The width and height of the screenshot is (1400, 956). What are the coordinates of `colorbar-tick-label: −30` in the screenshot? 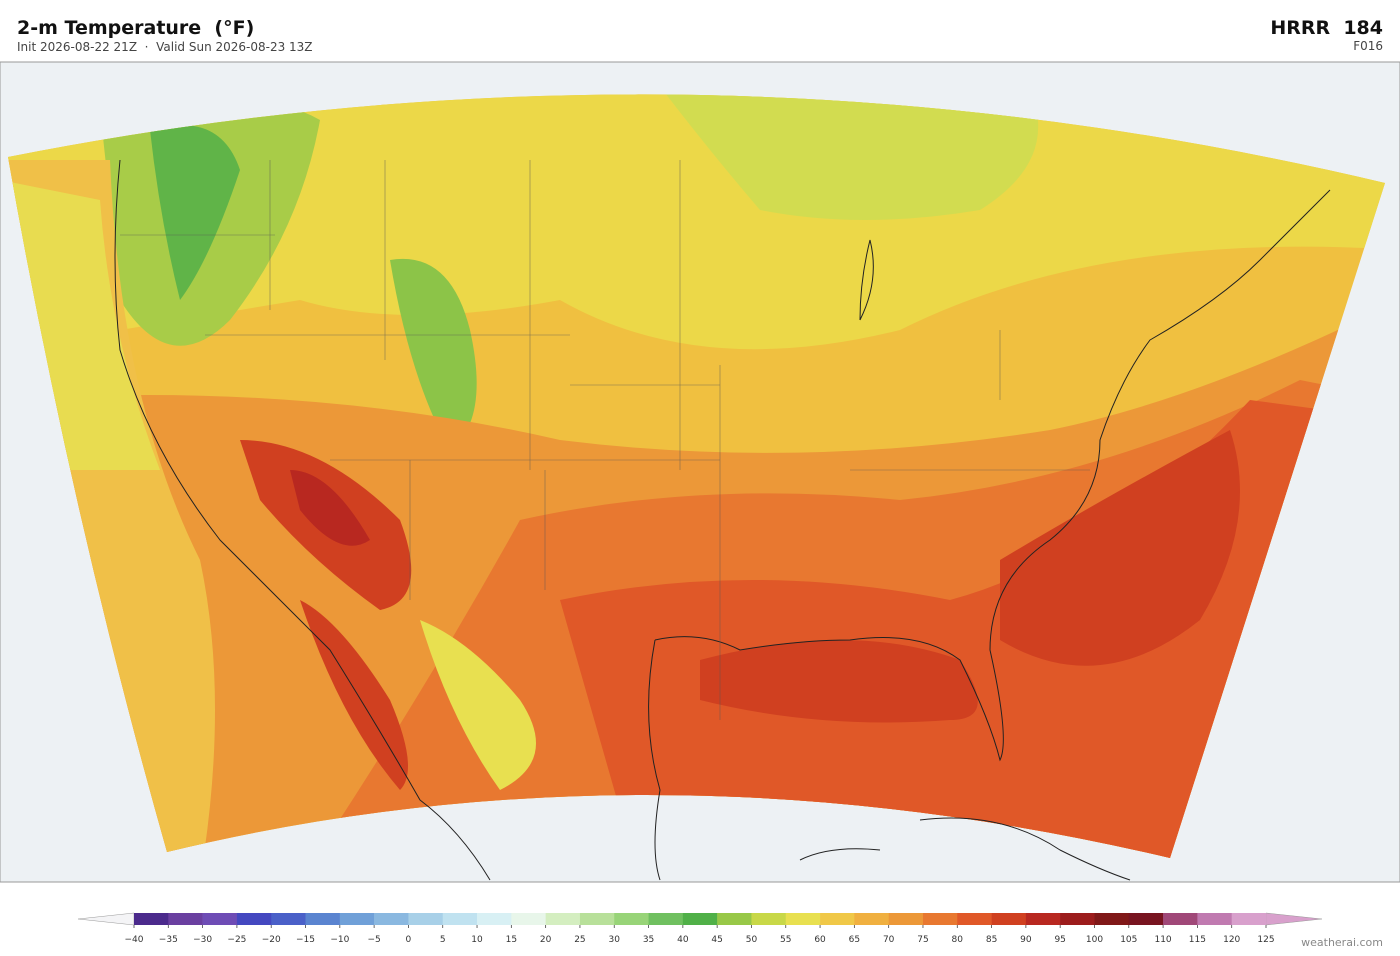 It's located at (202, 940).